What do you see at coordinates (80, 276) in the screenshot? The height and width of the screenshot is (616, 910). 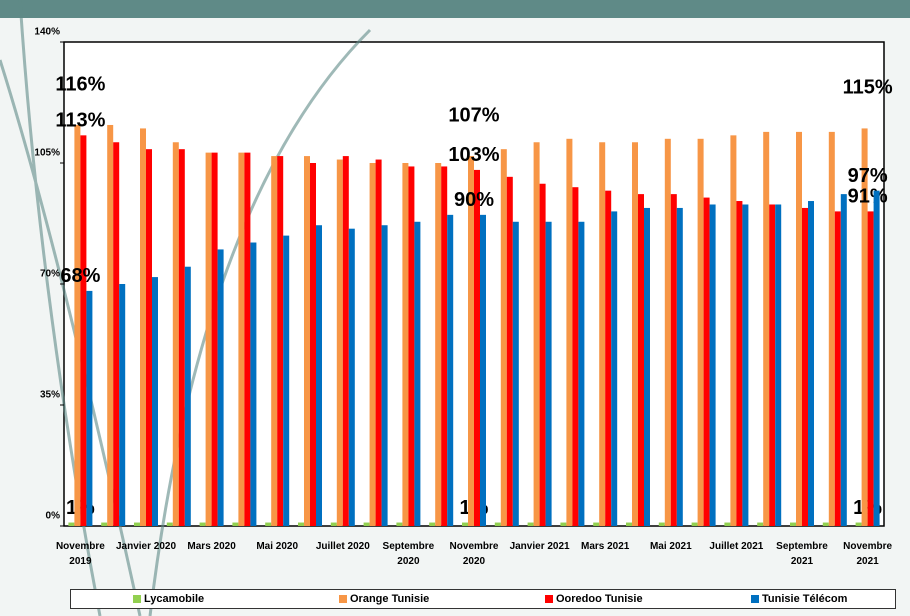 I see `data-label: 68%` at bounding box center [80, 276].